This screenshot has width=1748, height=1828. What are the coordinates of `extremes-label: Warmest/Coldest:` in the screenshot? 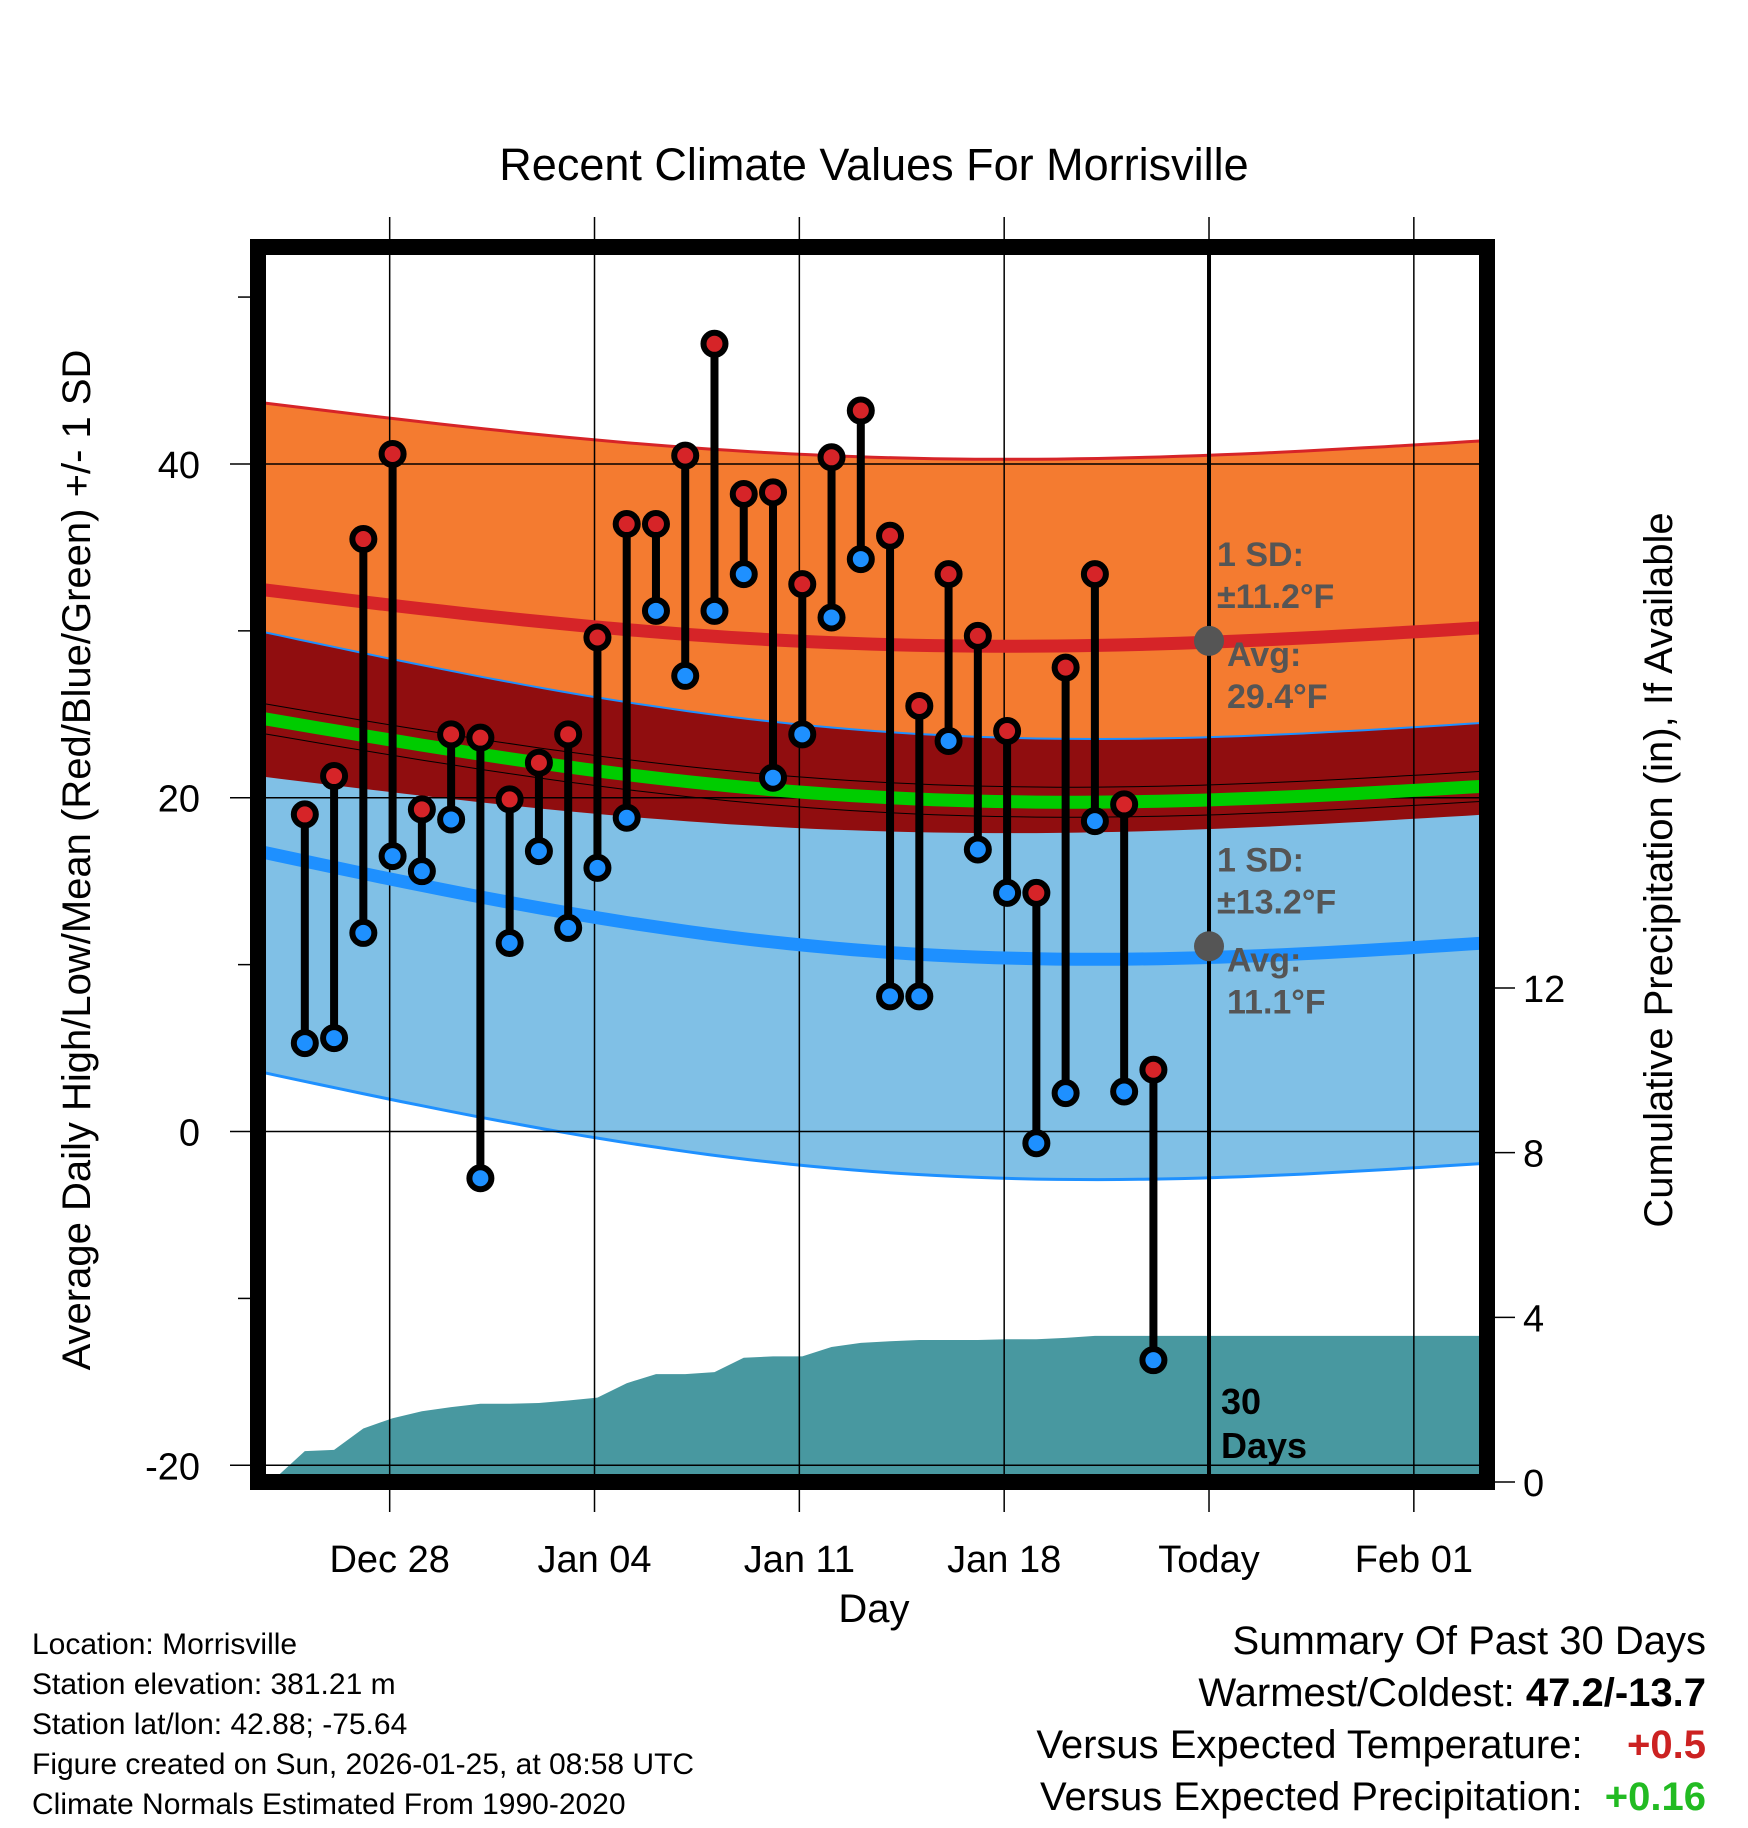 It's located at (1356, 1693).